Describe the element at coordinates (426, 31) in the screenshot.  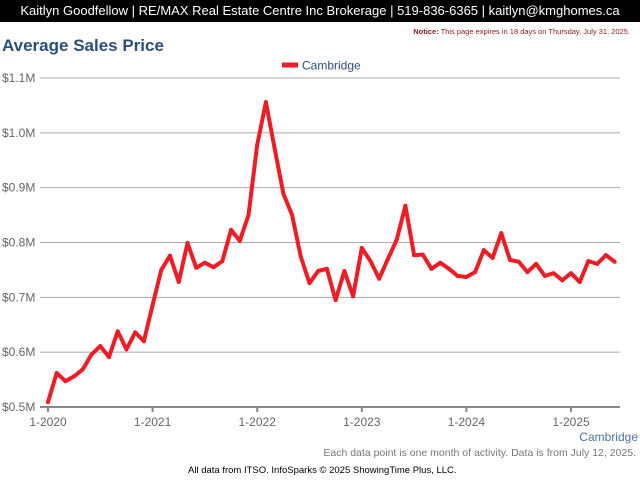
I see `notice-label: Notice:` at that location.